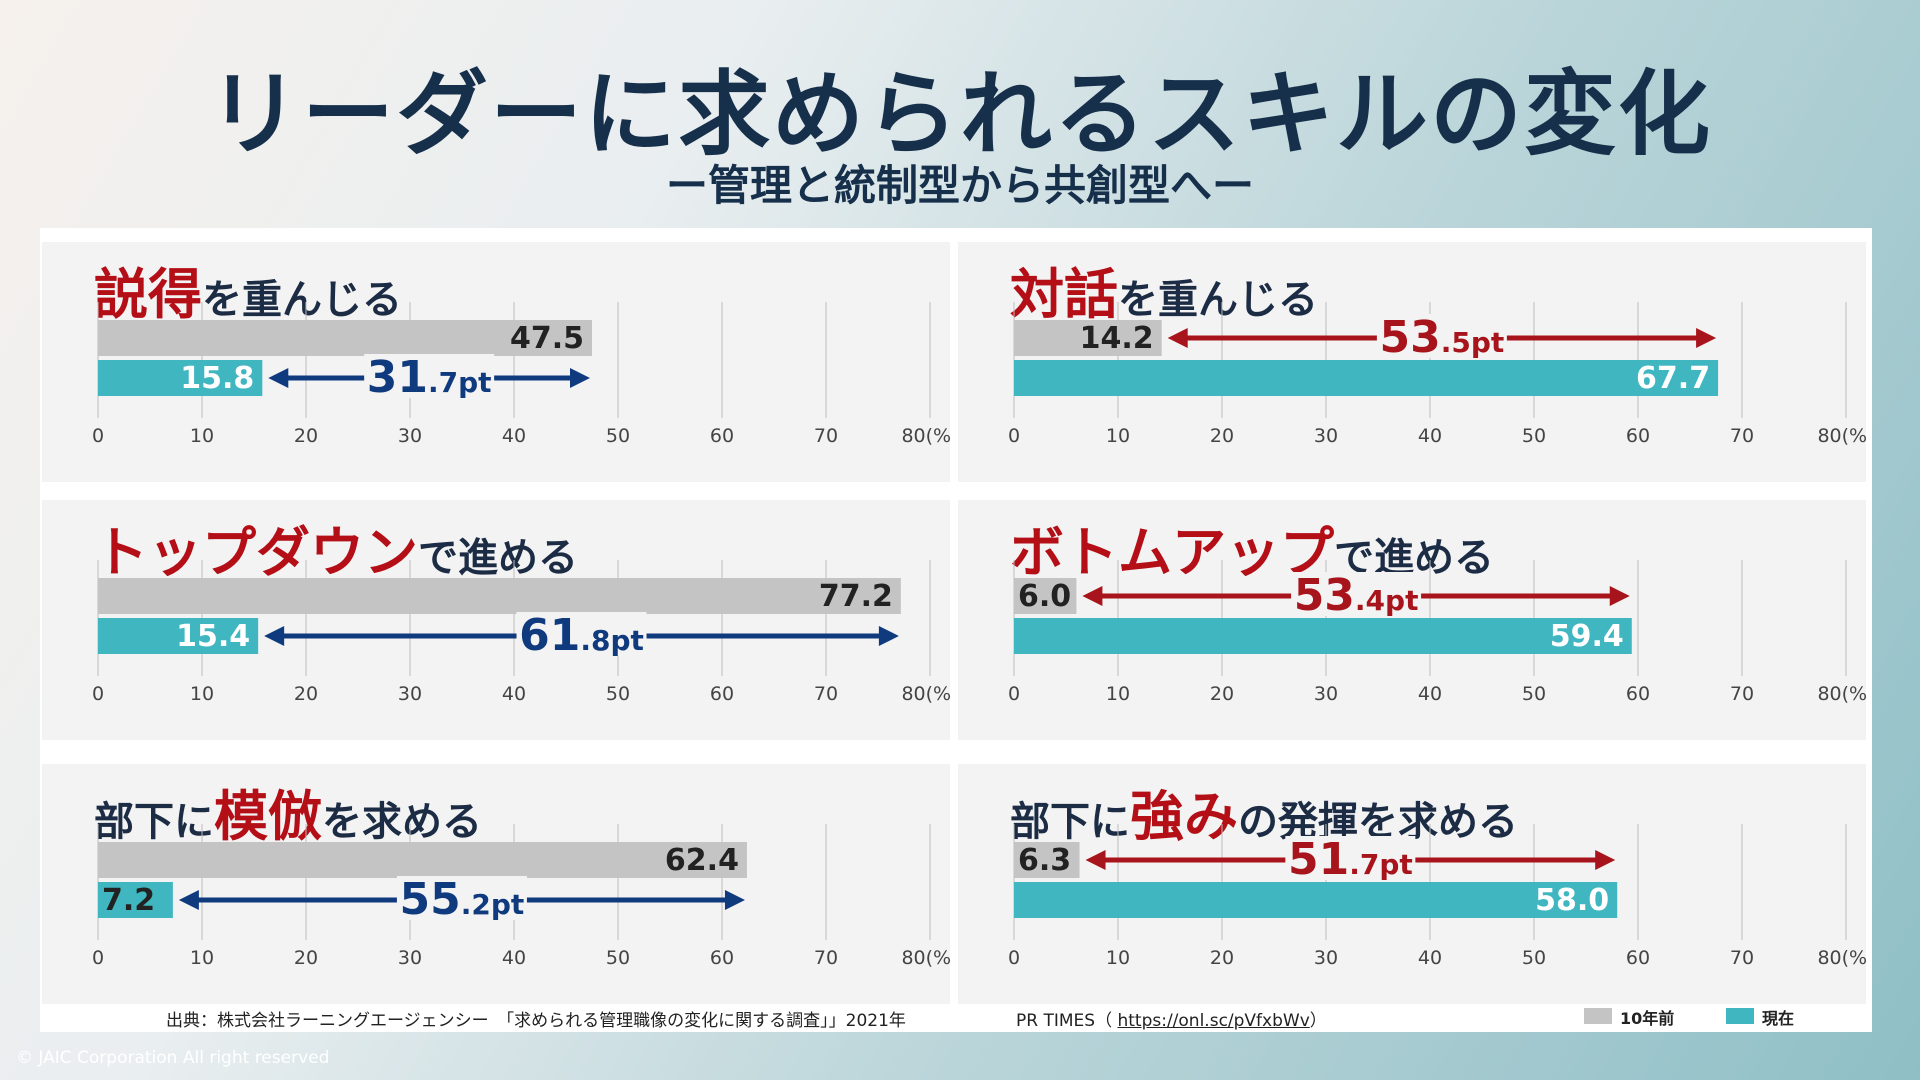 The width and height of the screenshot is (1920, 1080). Describe the element at coordinates (1437, 896) in the screenshot. I see `bar-chart-svg: 6.3 58.0 51.7pt 0 10 20 30 40 50 60 70 80(%)` at that location.